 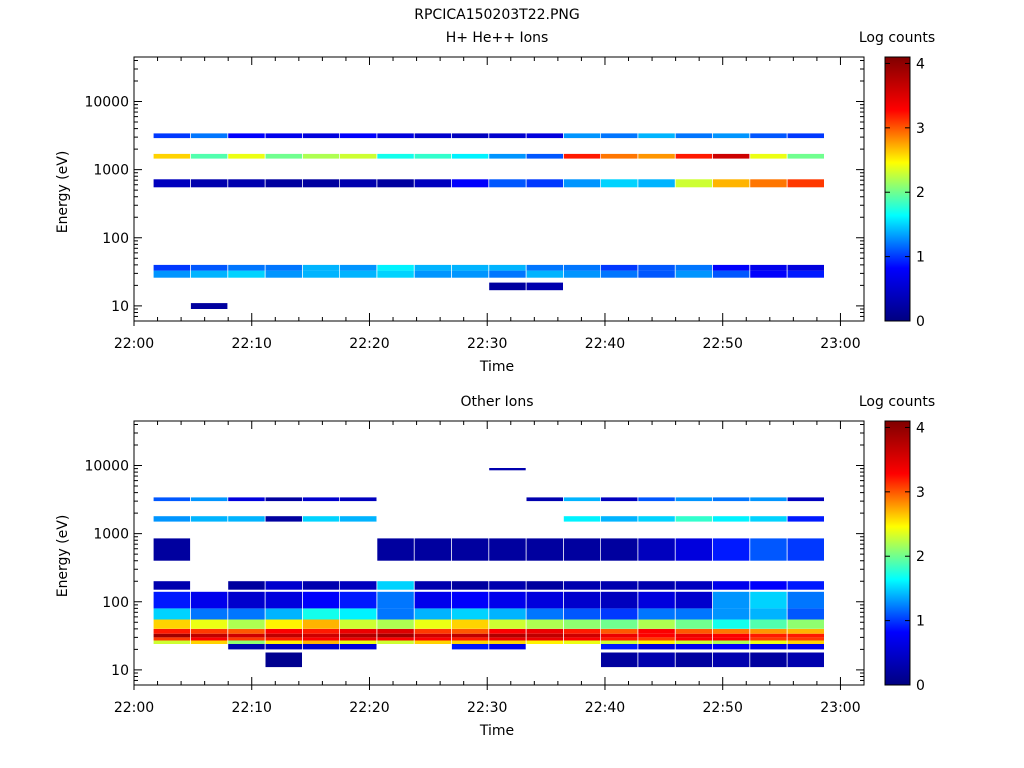 I want to click on colorbar-tick-label: 0, so click(x=920, y=322).